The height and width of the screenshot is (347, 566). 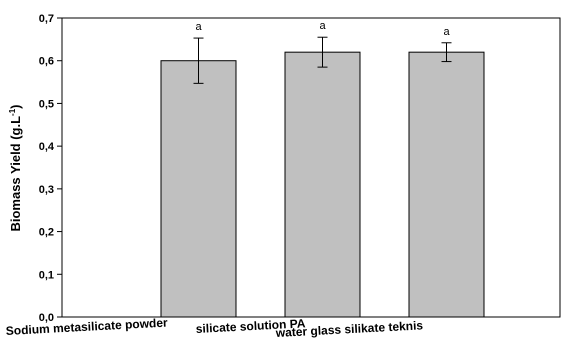 I want to click on y-axis-label: Biomass Yield (g.L-1), so click(x=15, y=167).